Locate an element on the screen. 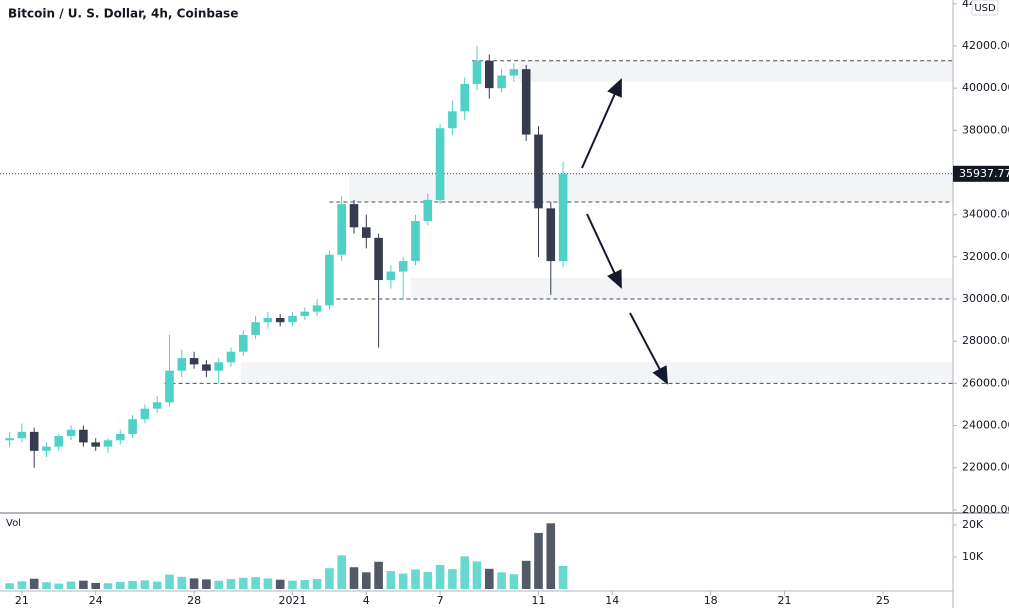 This screenshot has height=608, width=1009. x-tick-label: 11 is located at coordinates (538, 600).